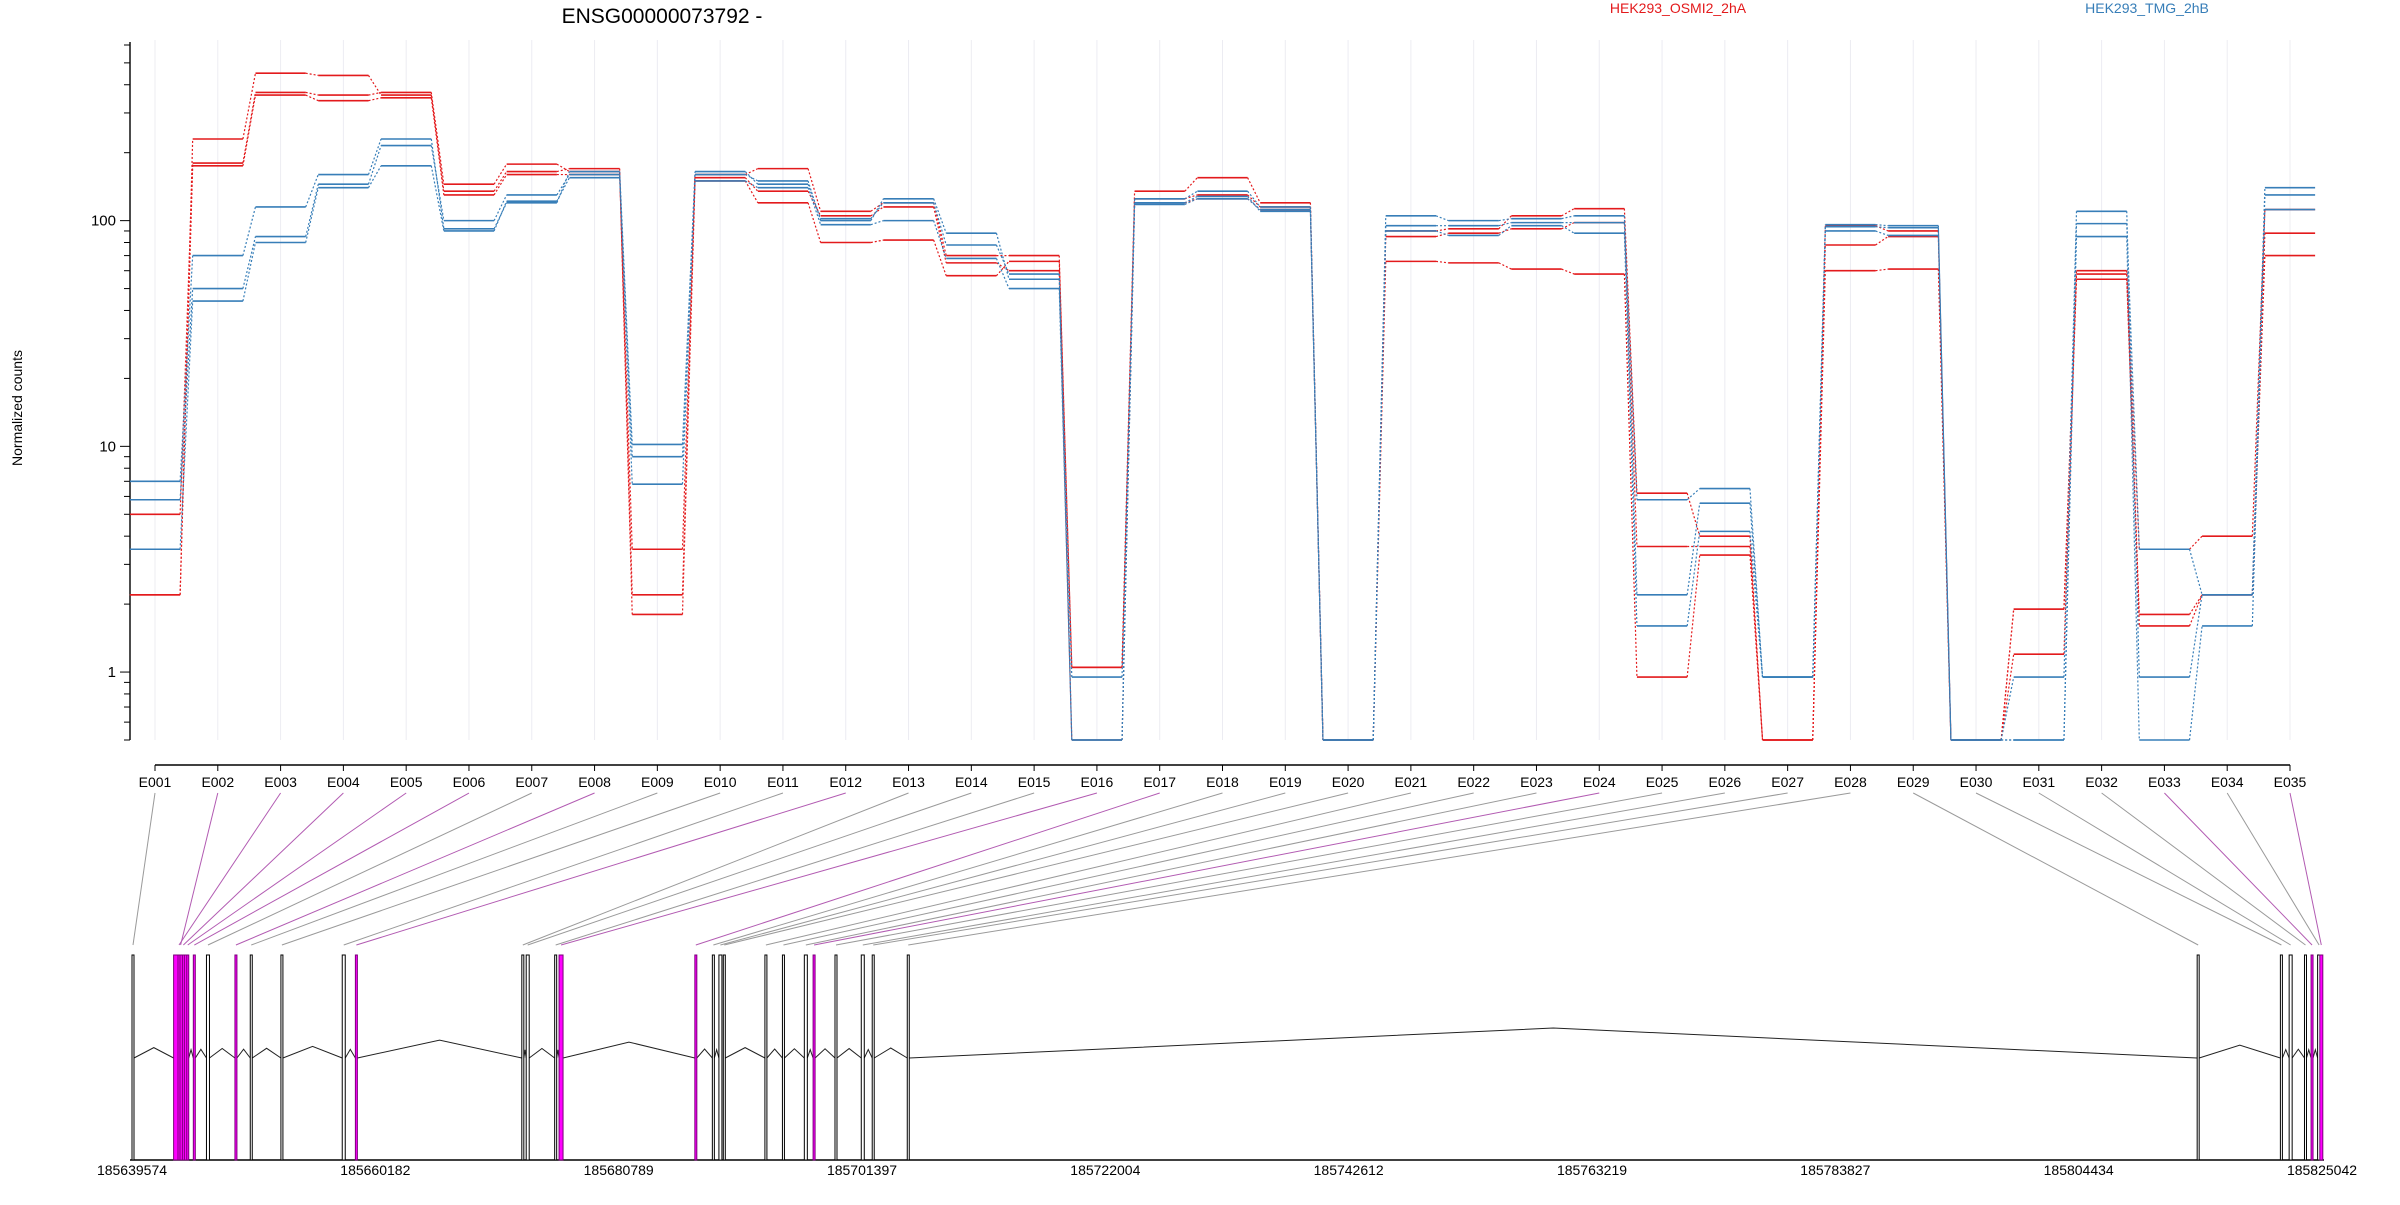  I want to click on y-tick-label: 100, so click(103, 221).